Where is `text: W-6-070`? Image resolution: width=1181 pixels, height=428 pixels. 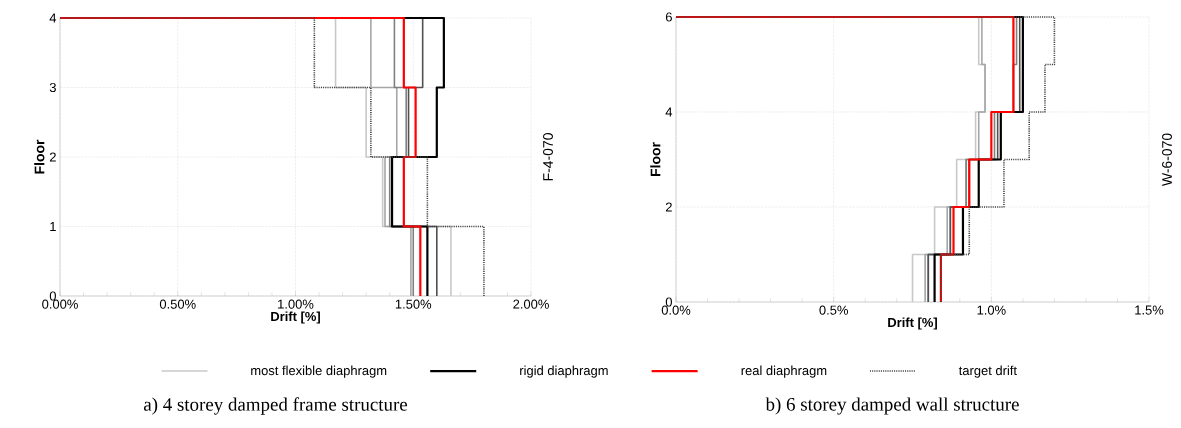
text: W-6-070 is located at coordinates (1167, 160).